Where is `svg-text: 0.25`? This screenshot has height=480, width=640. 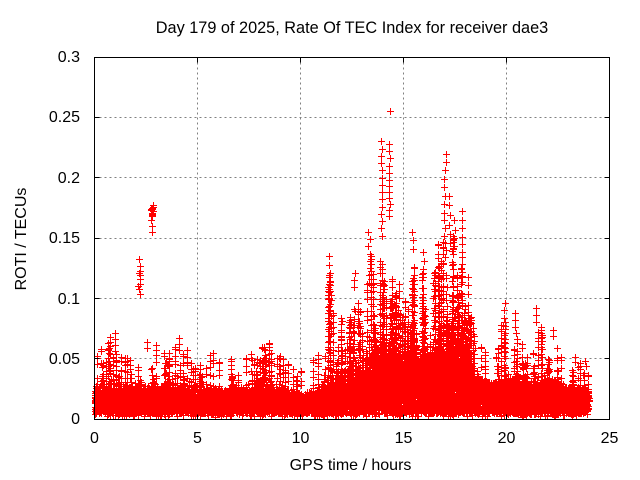 svg-text: 0.25 is located at coordinates (64, 117).